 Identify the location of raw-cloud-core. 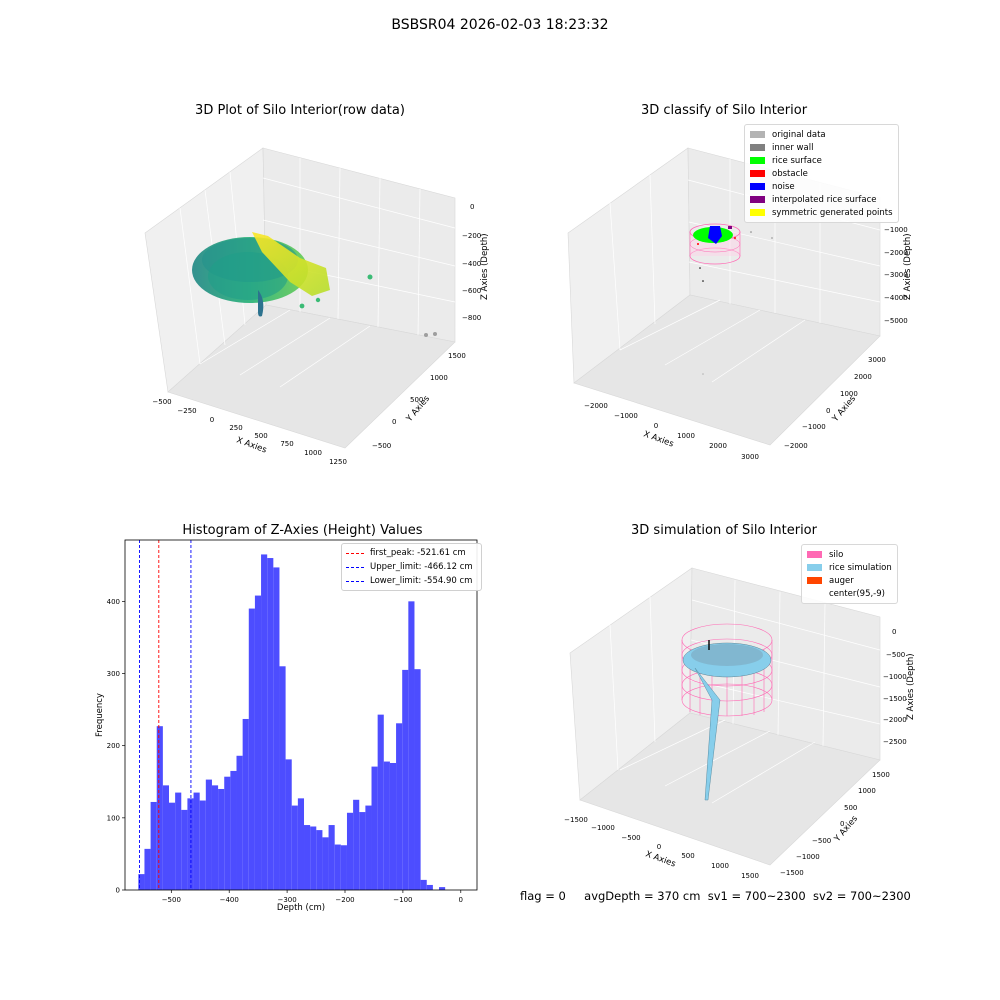
(248, 276).